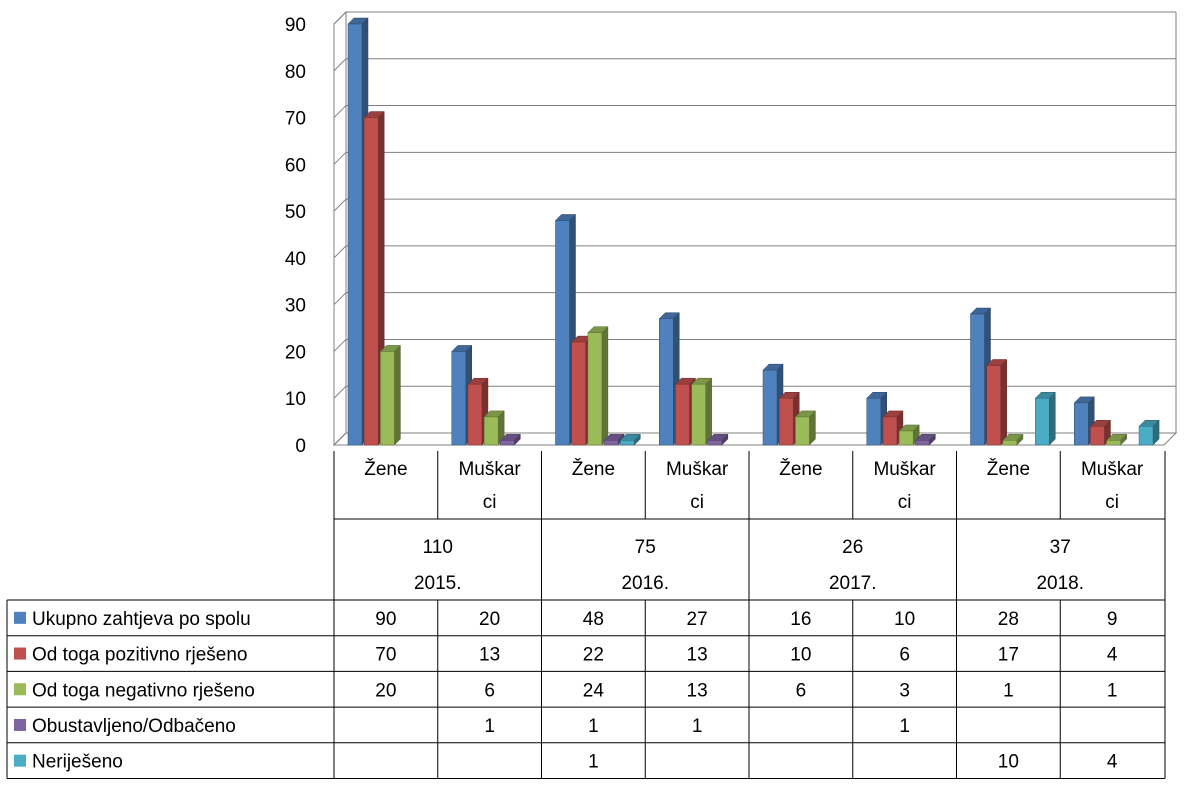 This screenshot has height=801, width=1184. Describe the element at coordinates (385, 655) in the screenshot. I see `table-value: 70` at that location.